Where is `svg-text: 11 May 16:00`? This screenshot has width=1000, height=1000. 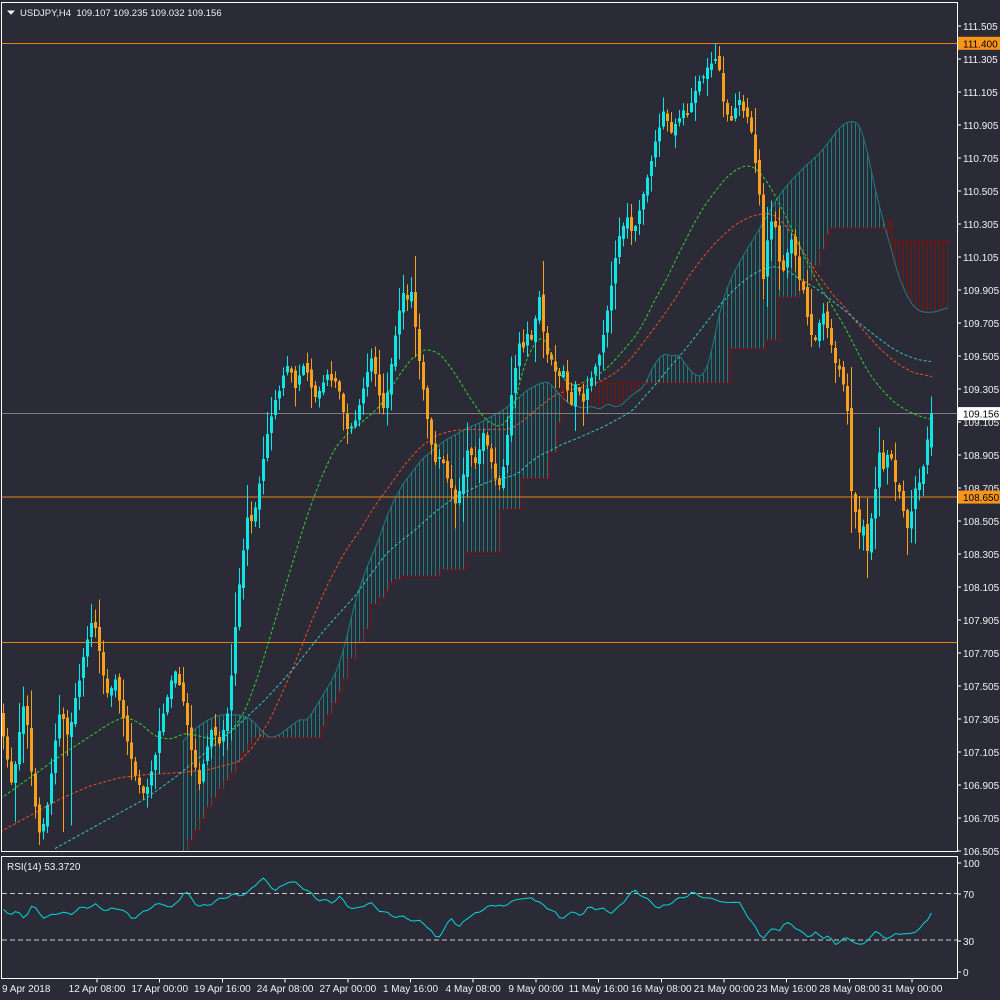
svg-text: 11 May 16:00 is located at coordinates (599, 989).